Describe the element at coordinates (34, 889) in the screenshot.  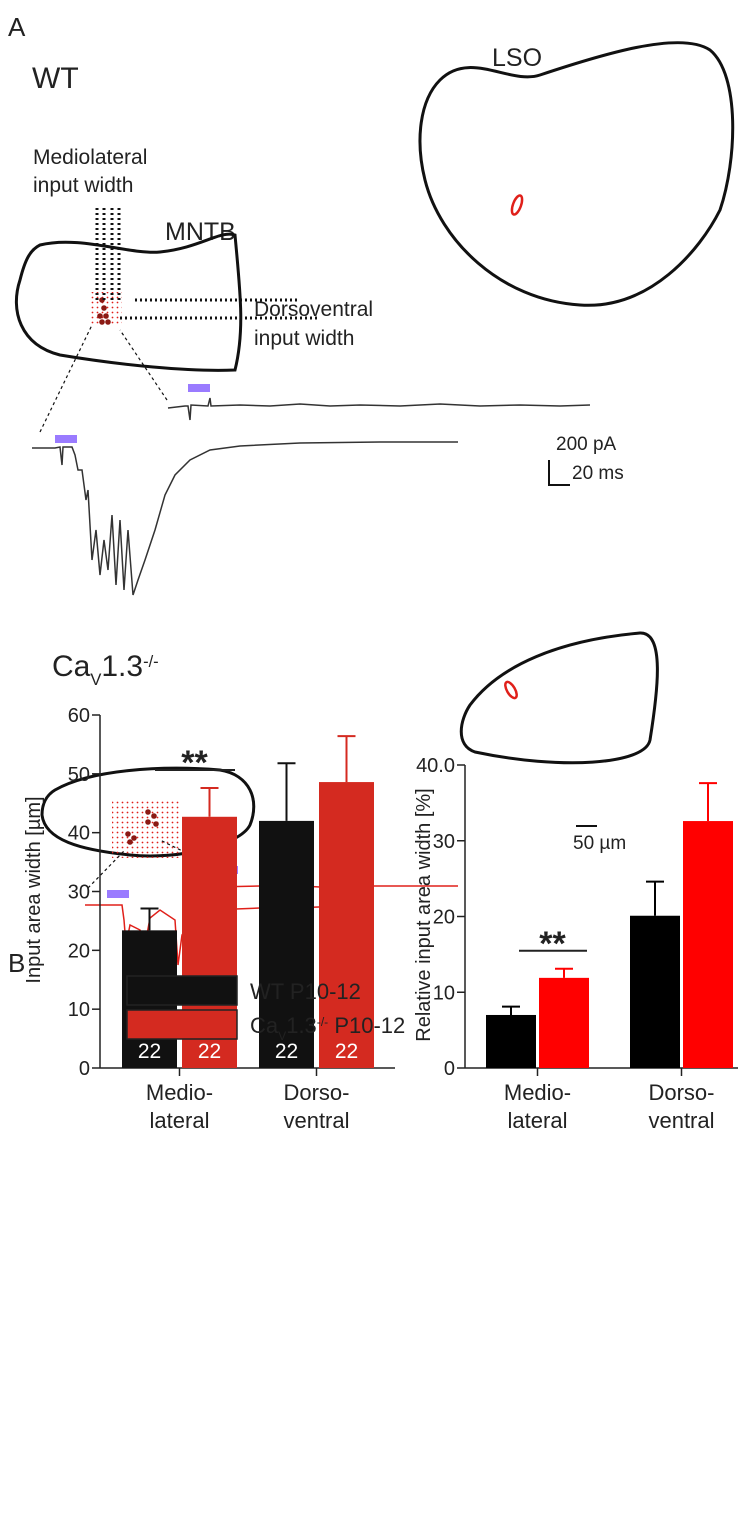
I see `y-axis-label: Input area width [µm]` at that location.